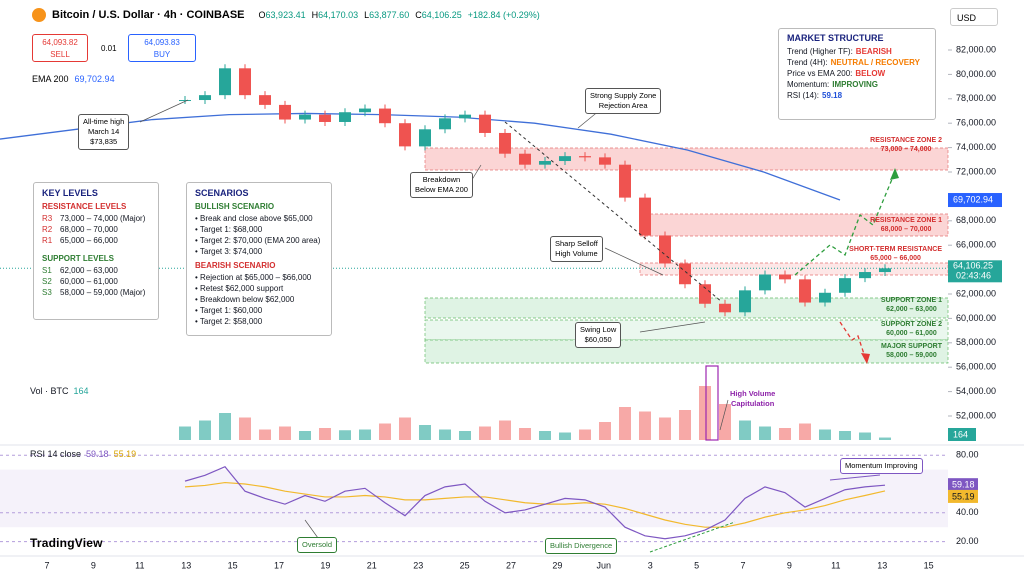  I want to click on volume-legend: Vol · BTC 164, so click(59, 391).